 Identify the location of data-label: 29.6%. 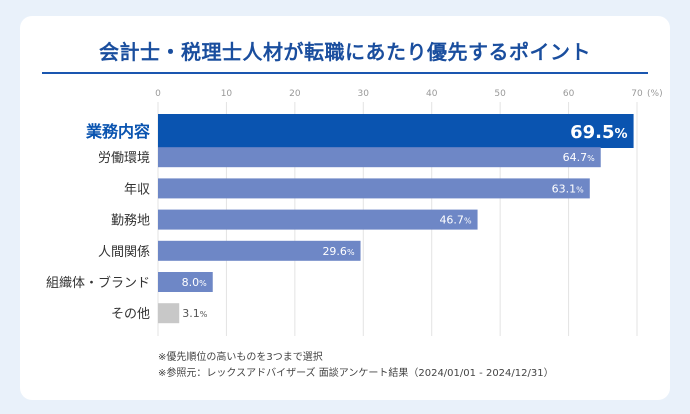
(338, 251).